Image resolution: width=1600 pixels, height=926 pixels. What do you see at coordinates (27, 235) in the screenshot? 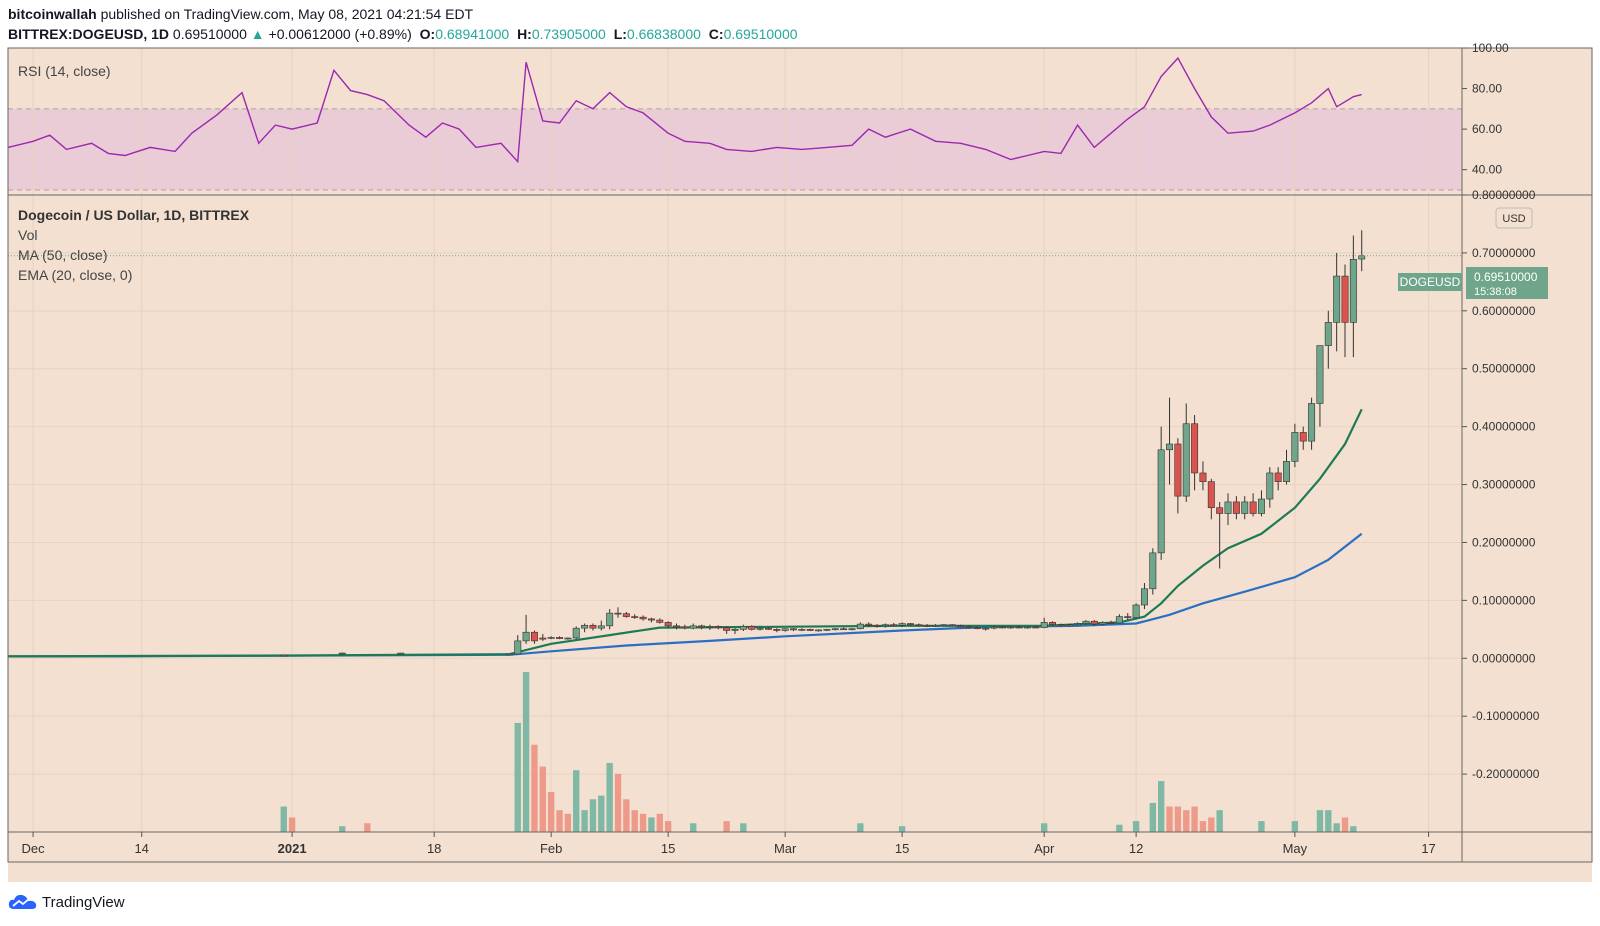
I see `vol-legend: Vol` at bounding box center [27, 235].